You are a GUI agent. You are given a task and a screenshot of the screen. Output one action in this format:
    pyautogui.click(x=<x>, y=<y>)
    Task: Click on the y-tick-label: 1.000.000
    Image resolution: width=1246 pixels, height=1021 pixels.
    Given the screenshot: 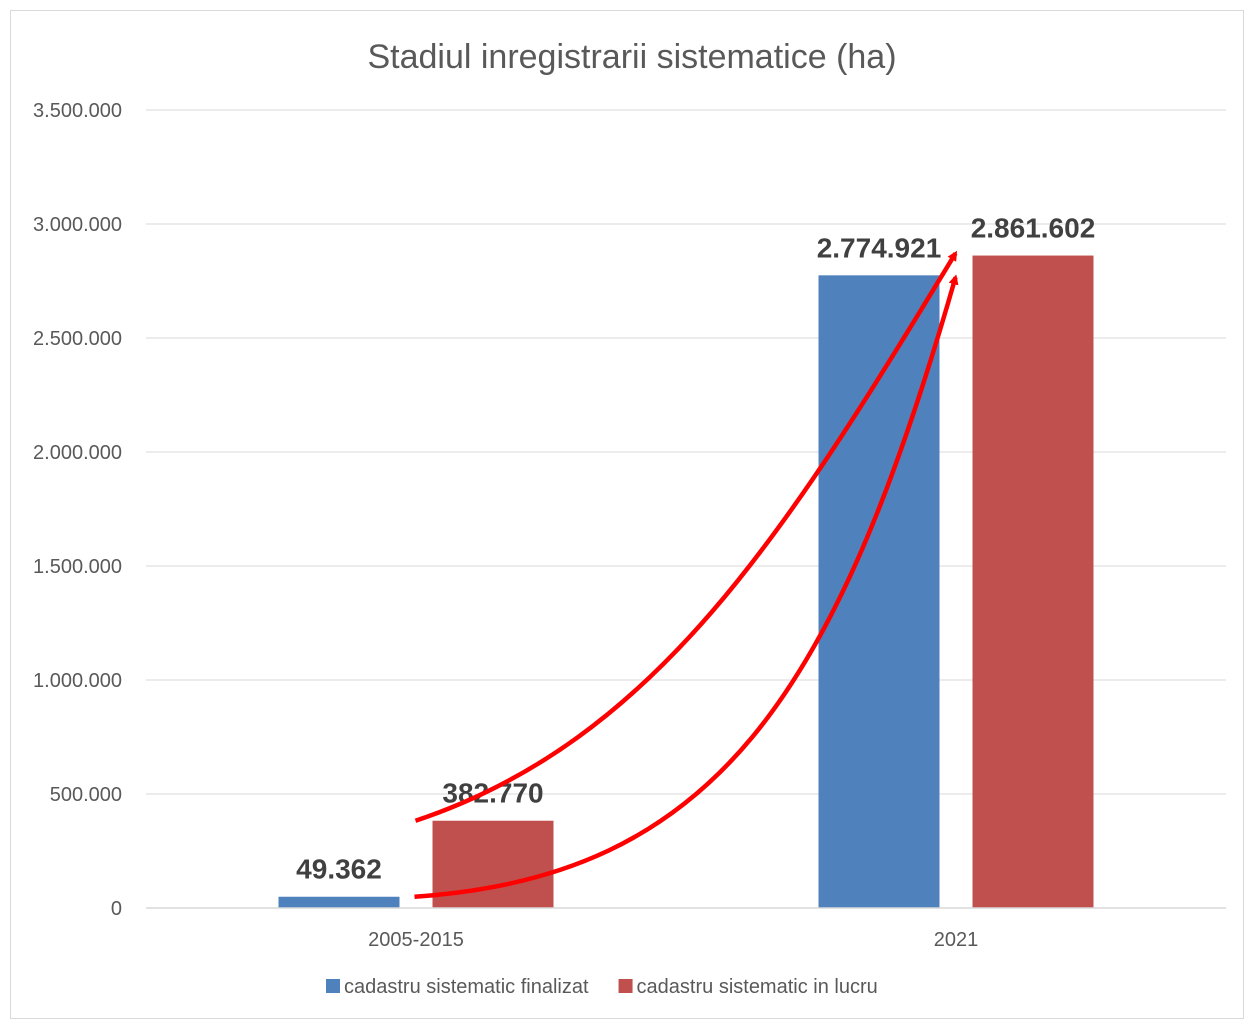 What is the action you would take?
    pyautogui.click(x=77, y=681)
    